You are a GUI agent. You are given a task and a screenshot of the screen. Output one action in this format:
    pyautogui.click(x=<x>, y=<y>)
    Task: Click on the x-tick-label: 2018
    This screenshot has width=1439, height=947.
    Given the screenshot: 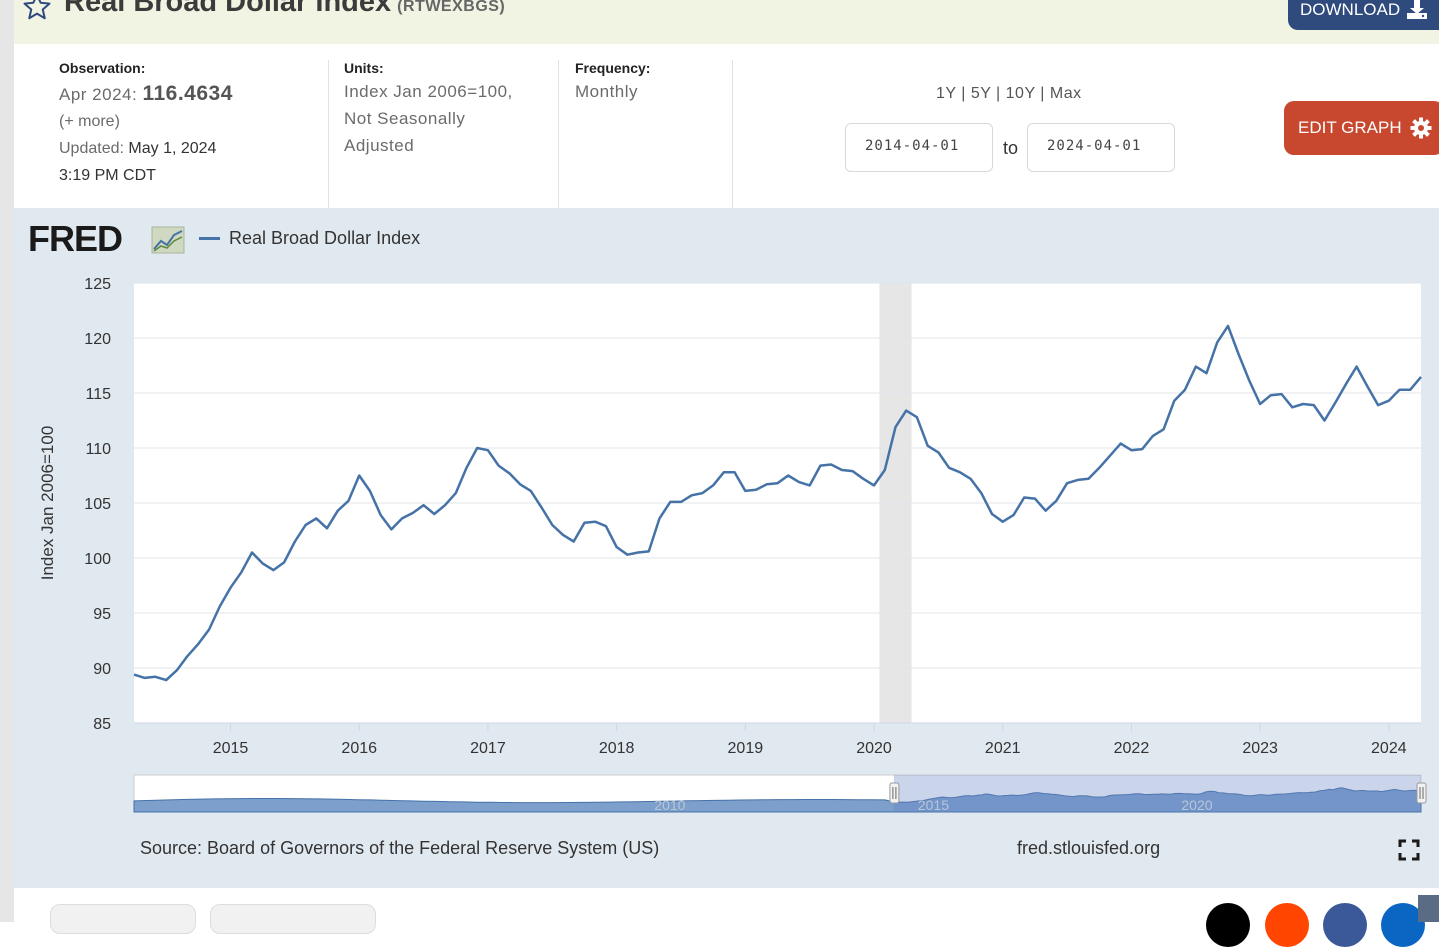 What is the action you would take?
    pyautogui.click(x=617, y=748)
    